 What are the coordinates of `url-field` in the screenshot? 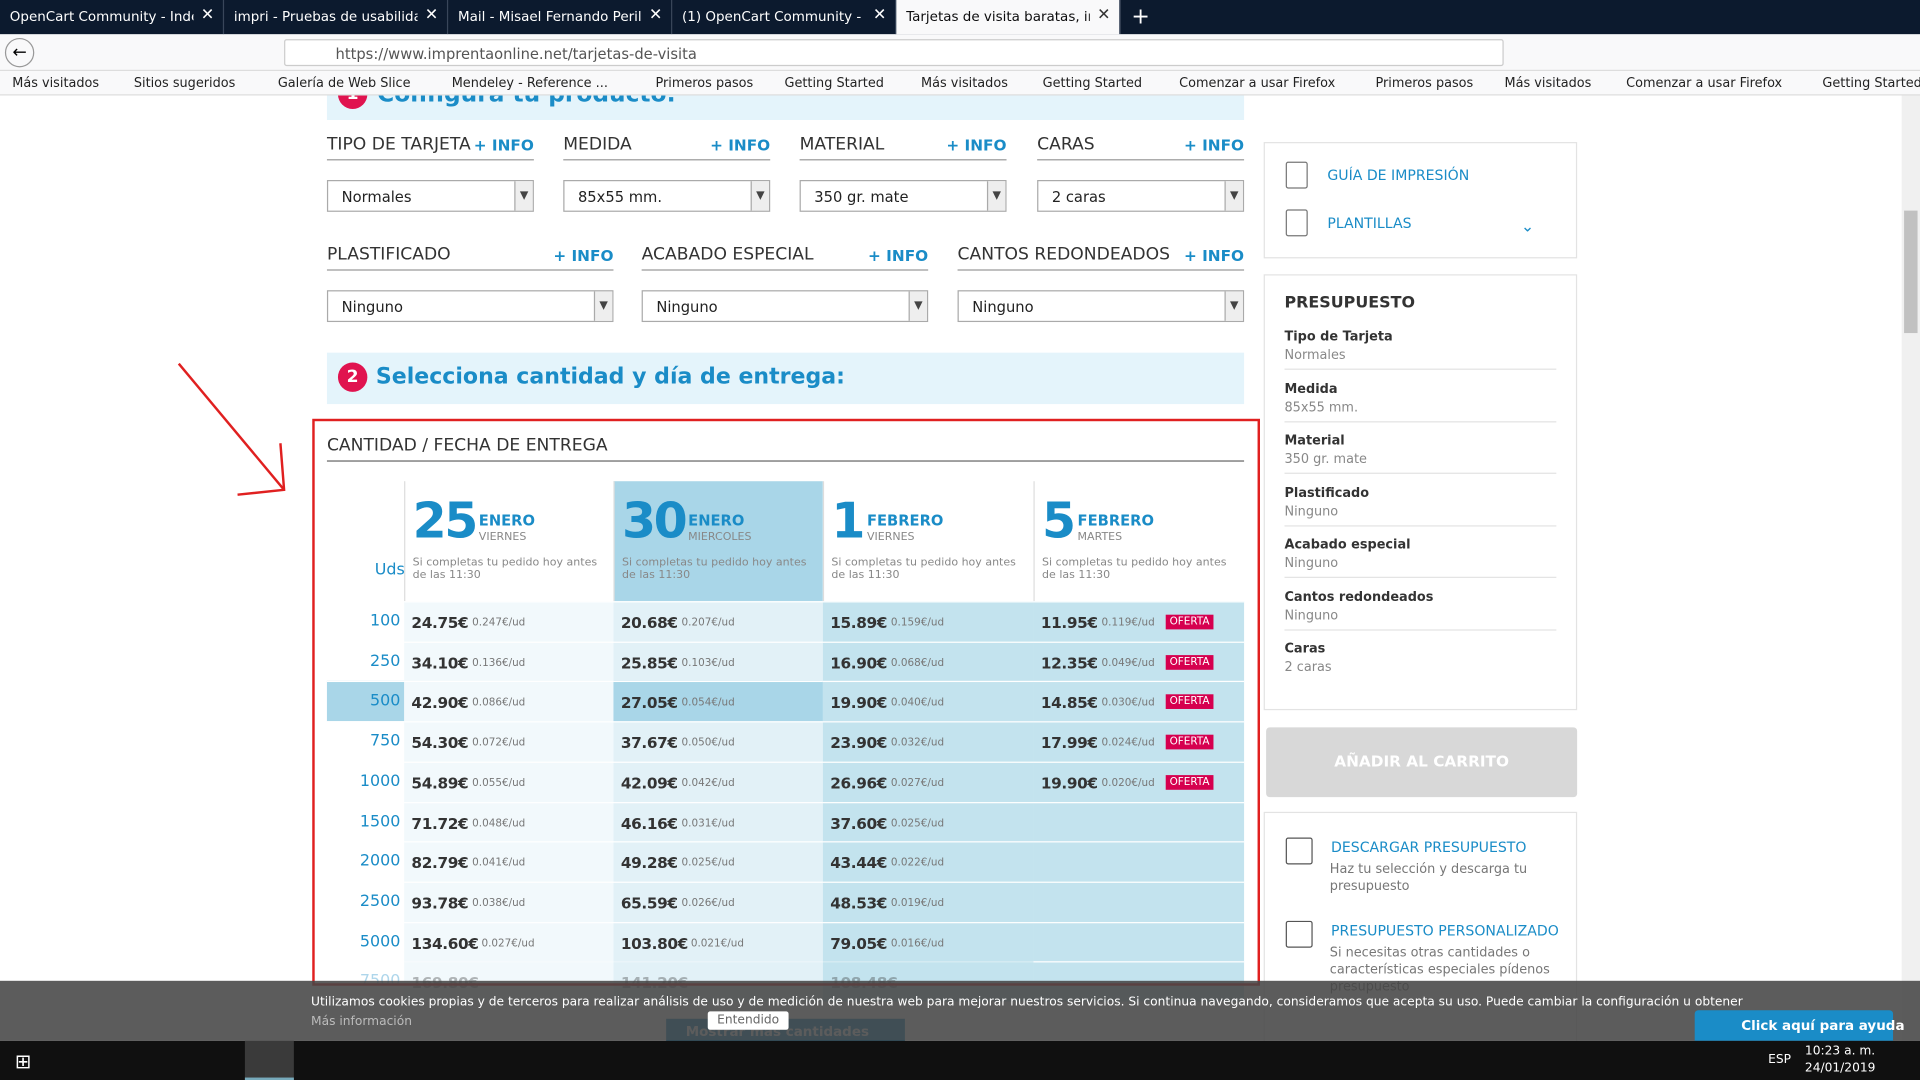 It's located at (894, 53).